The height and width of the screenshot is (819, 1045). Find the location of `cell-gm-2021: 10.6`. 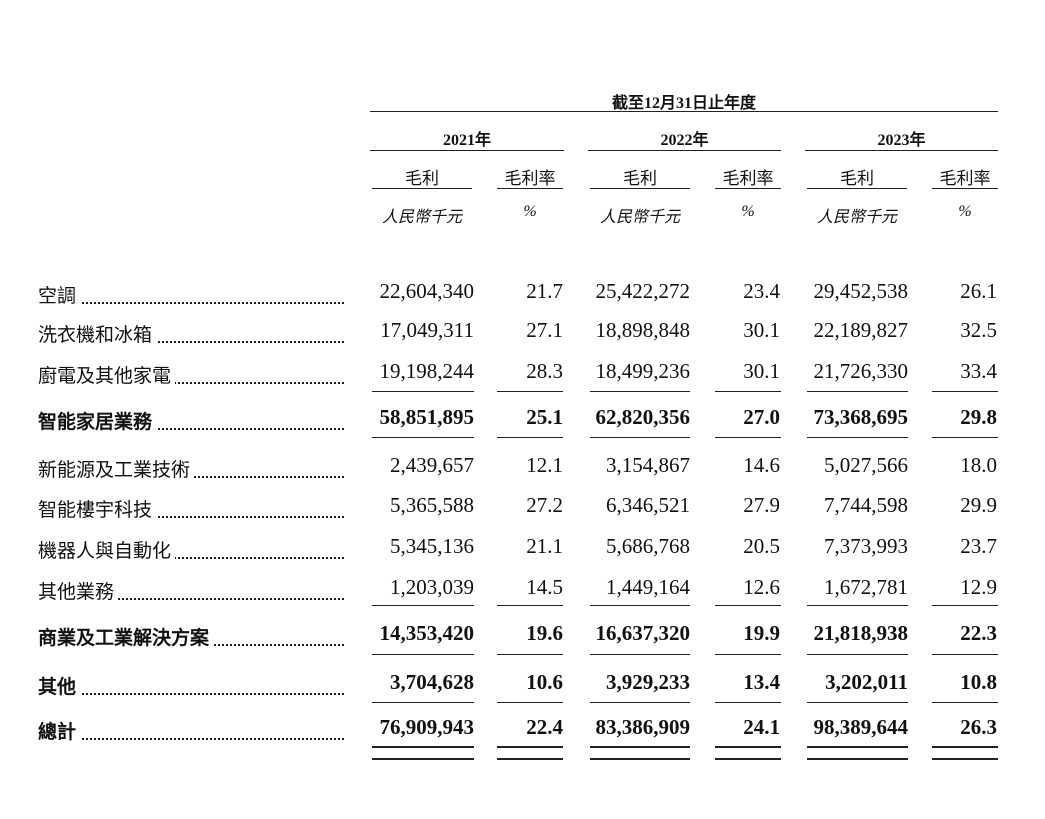

cell-gm-2021: 10.6 is located at coordinates (544, 682).